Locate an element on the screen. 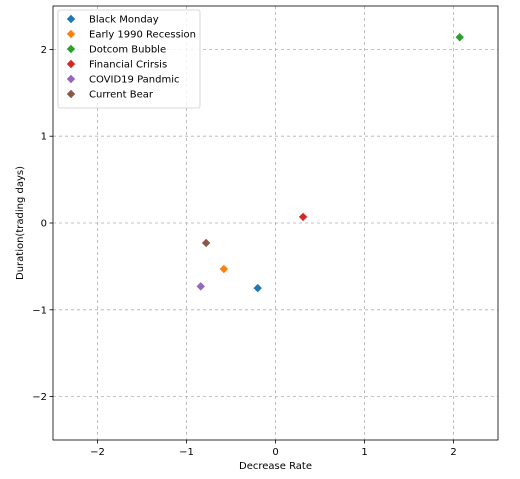  y-tick-label: −1 is located at coordinates (39, 310).